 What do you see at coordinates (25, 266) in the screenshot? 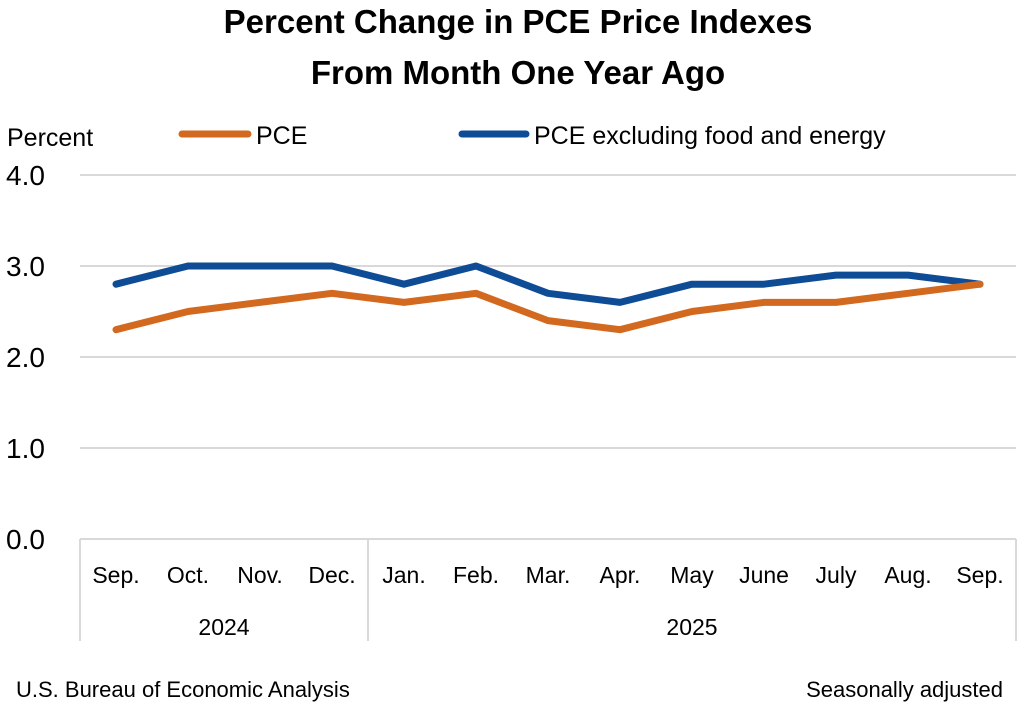
I see `y-tick-label: 3.0` at bounding box center [25, 266].